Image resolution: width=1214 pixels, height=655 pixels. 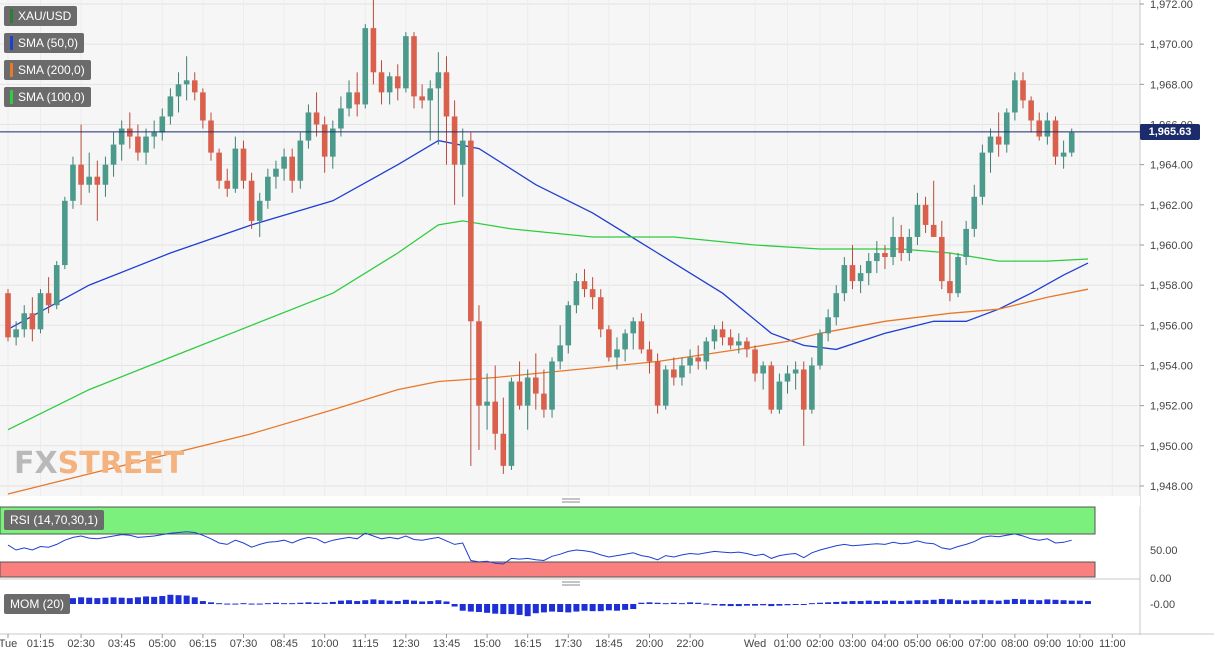 I want to click on mom-label: MOM (20), so click(x=37, y=604).